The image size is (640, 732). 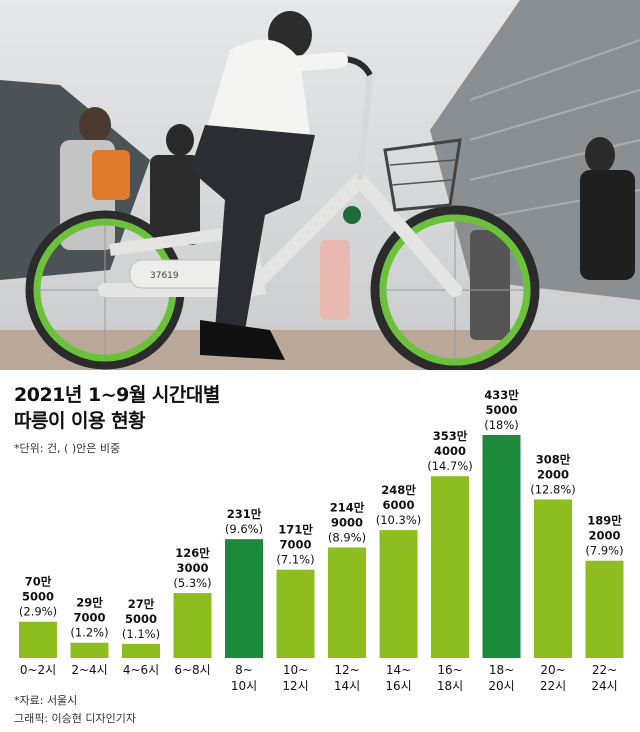 I want to click on rider, so click(x=269, y=185).